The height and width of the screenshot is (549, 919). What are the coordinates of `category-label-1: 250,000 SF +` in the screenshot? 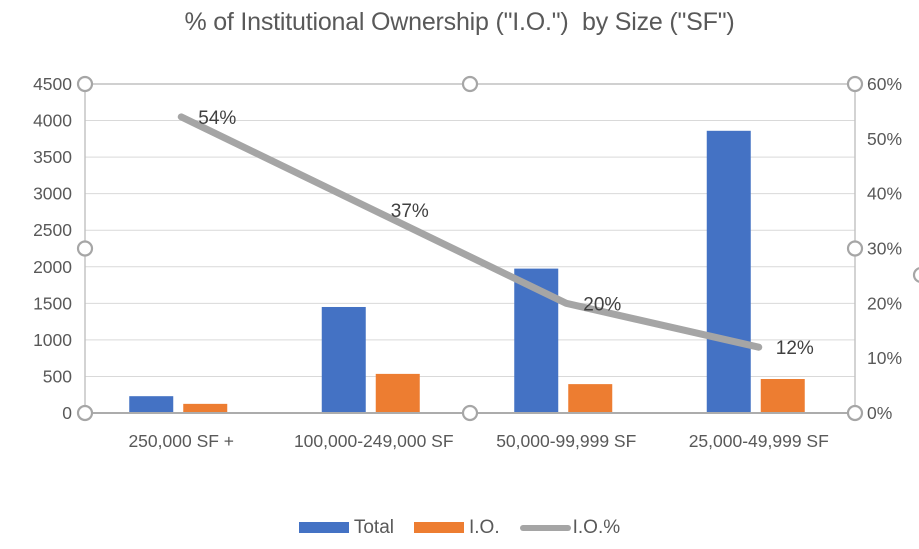 It's located at (181, 441).